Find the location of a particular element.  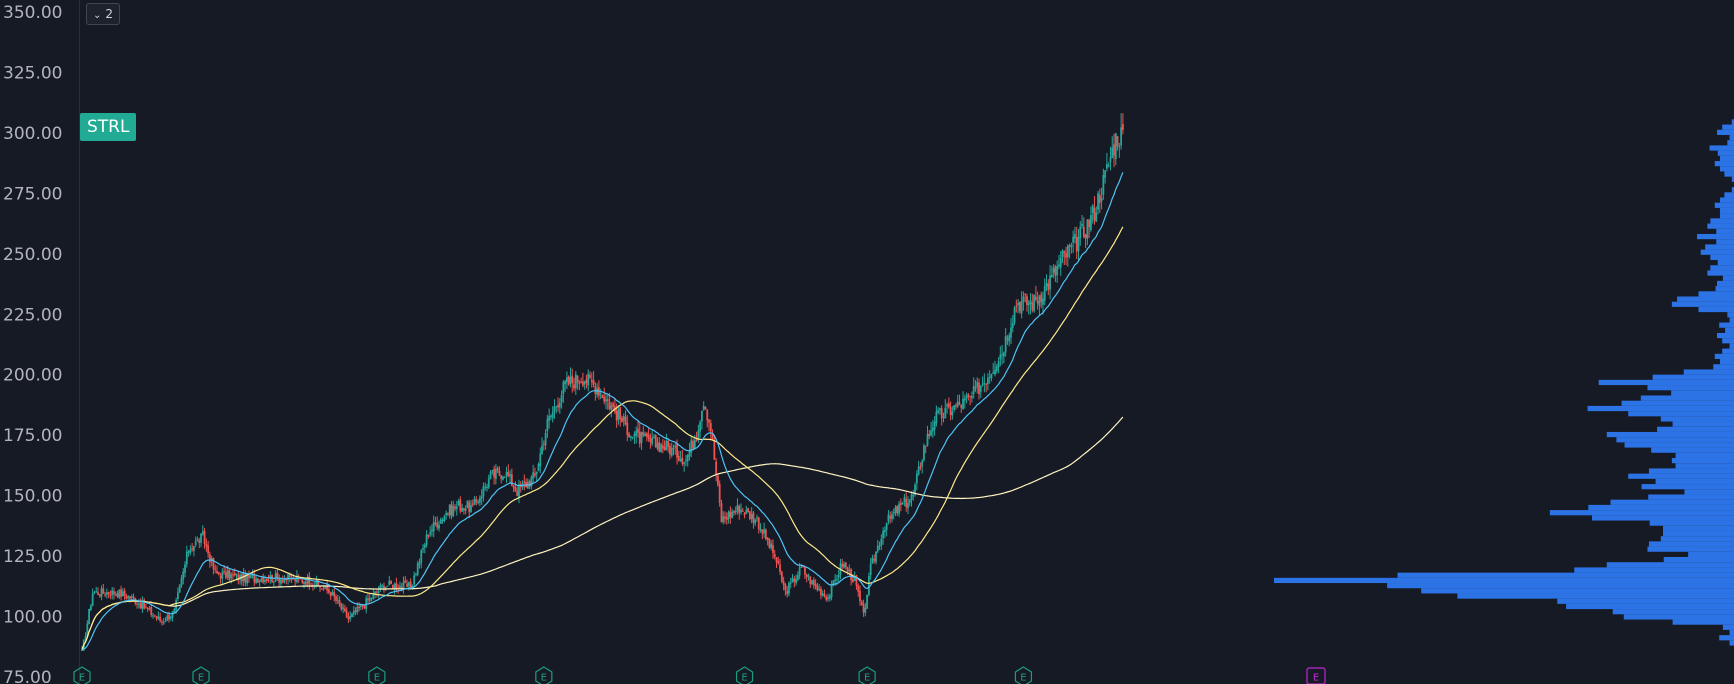

price-axis-label: 100.00 is located at coordinates (32, 618).